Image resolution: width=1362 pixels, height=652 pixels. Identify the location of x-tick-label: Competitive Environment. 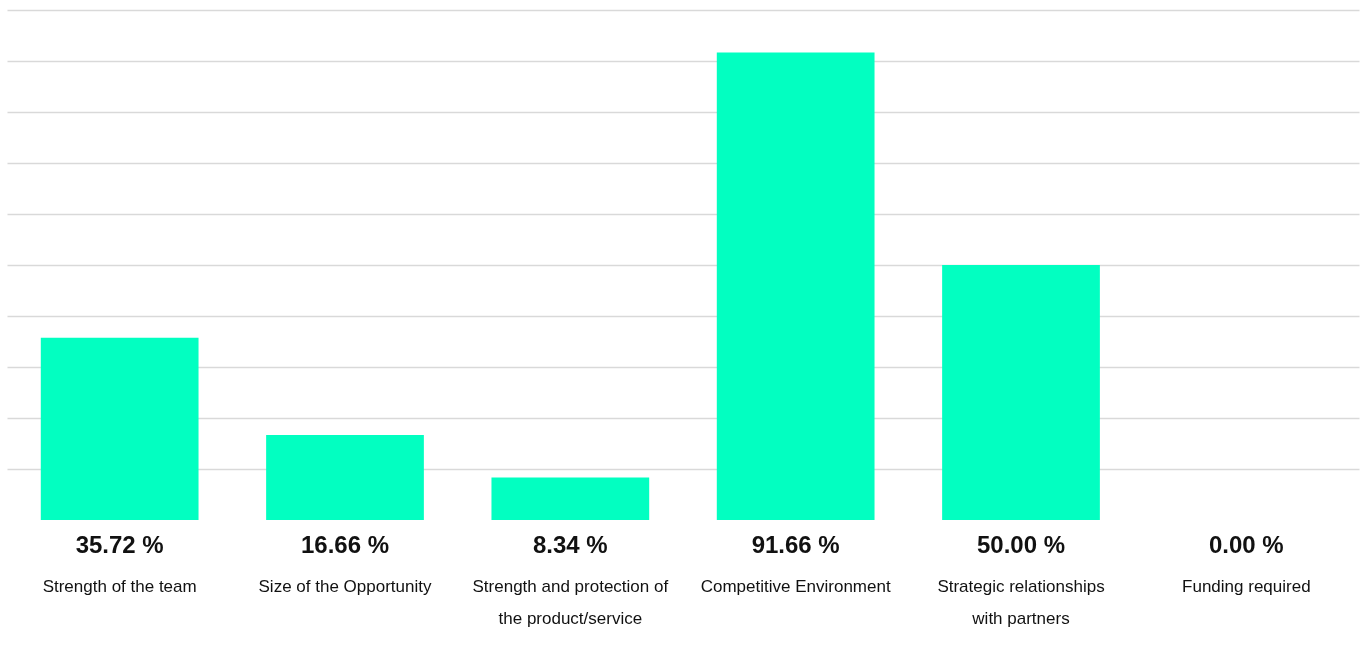
(795, 586).